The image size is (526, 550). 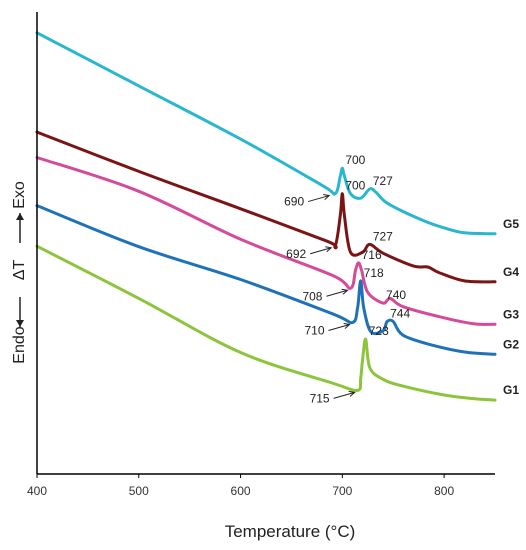 What do you see at coordinates (511, 224) in the screenshot?
I see `series-label-g5: G5` at bounding box center [511, 224].